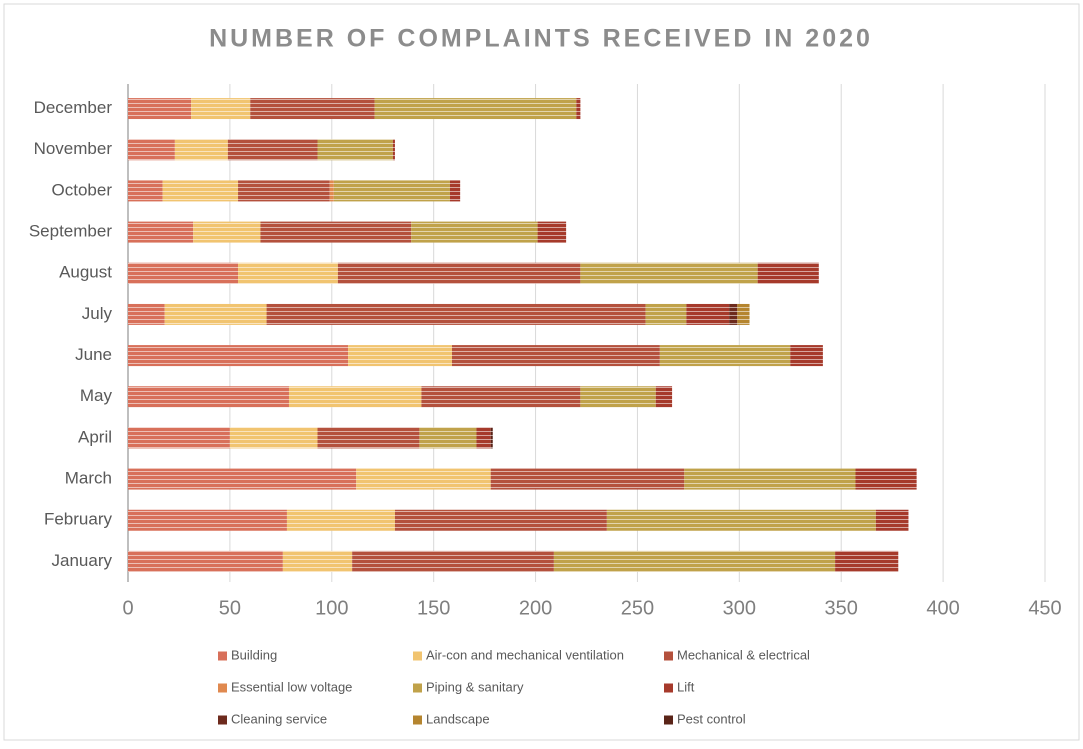 This screenshot has height=749, width=1083. I want to click on y-tick-label: January, so click(82, 560).